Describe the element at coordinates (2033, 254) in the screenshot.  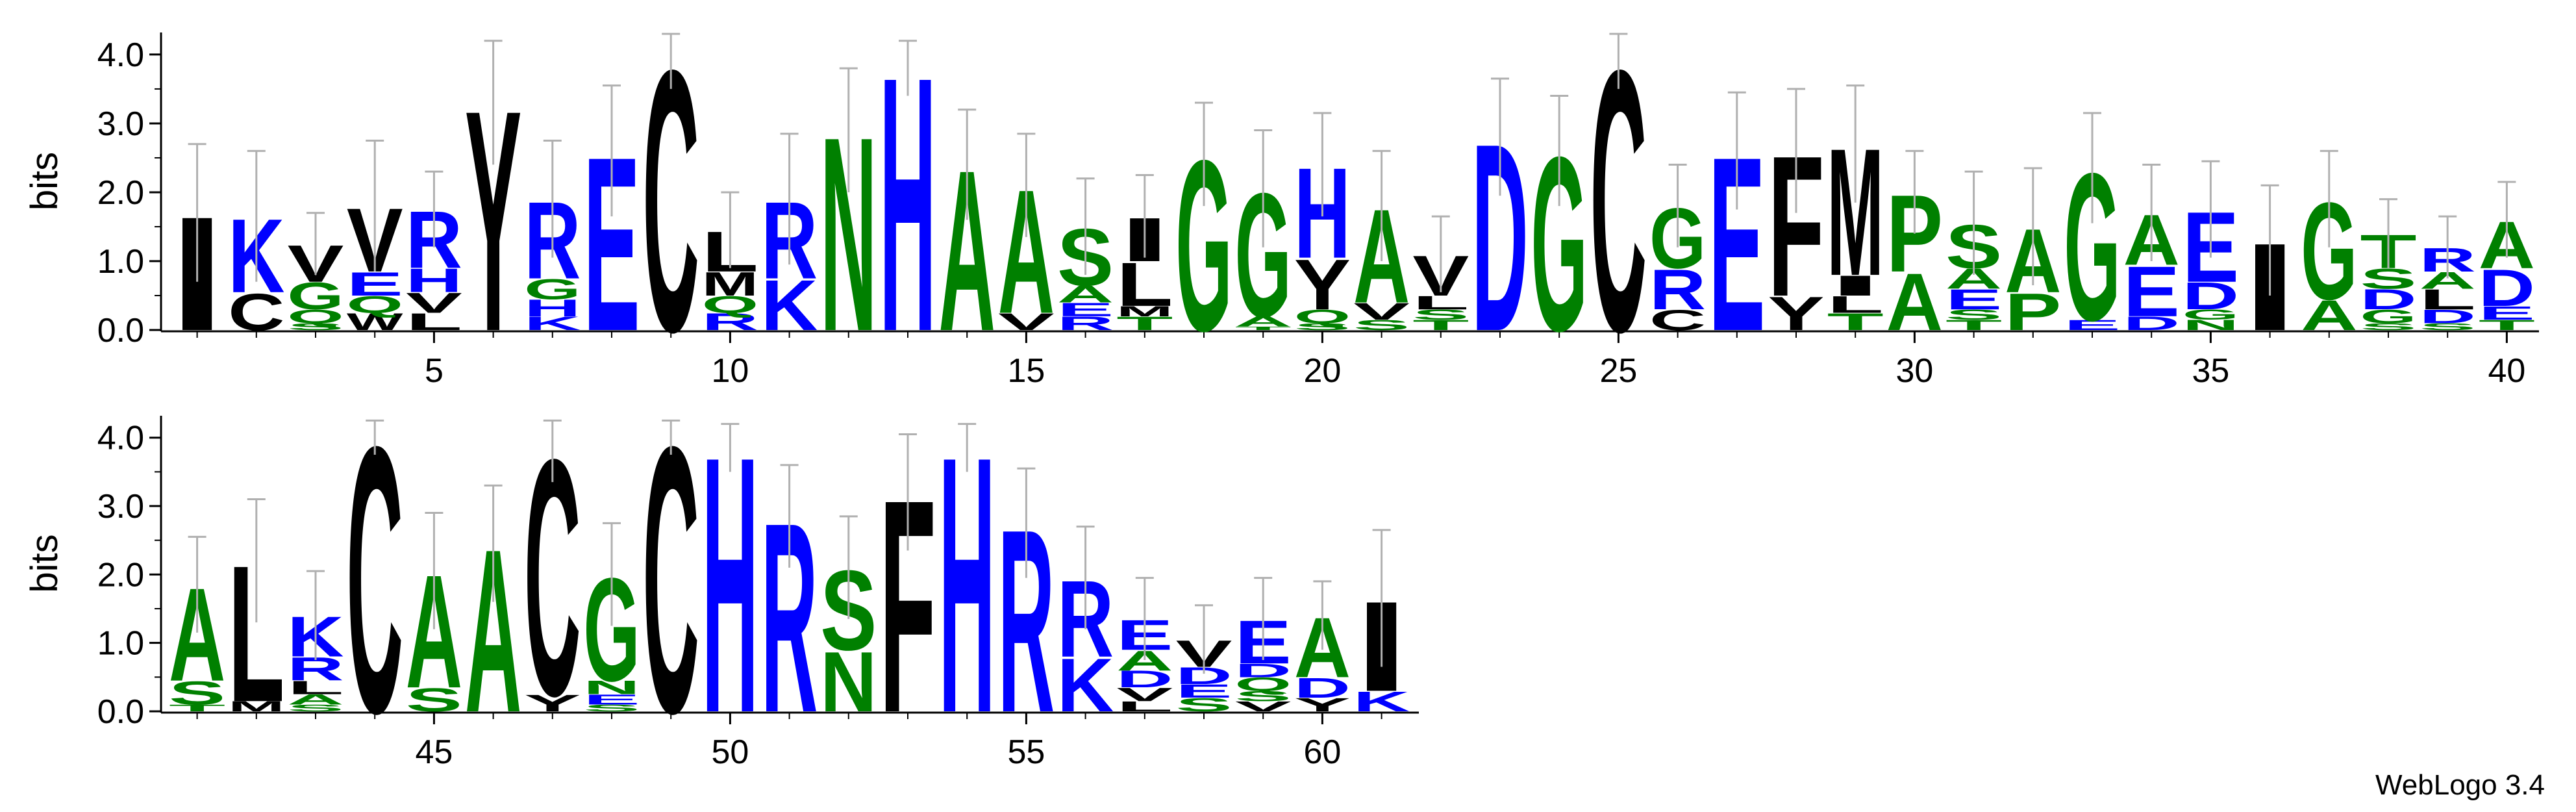
I see `logo-column: PA` at that location.